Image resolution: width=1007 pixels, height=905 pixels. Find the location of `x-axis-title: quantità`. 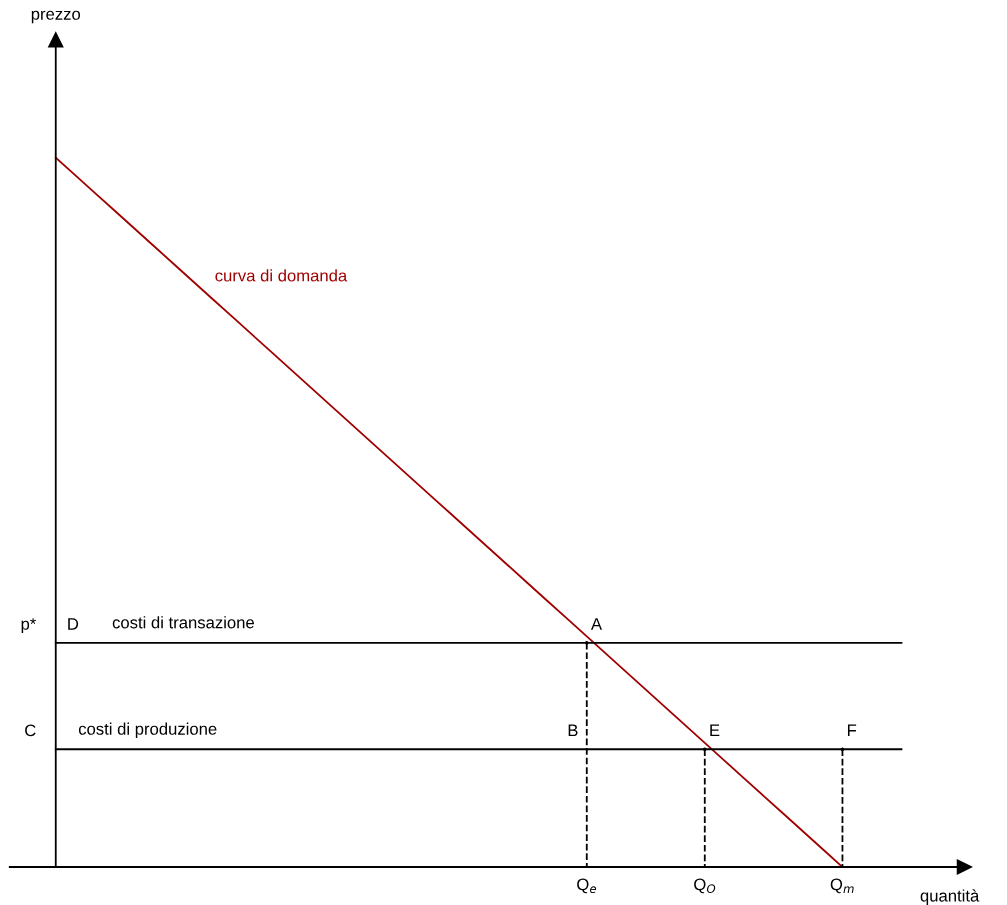

x-axis-title: quantità is located at coordinates (950, 897).